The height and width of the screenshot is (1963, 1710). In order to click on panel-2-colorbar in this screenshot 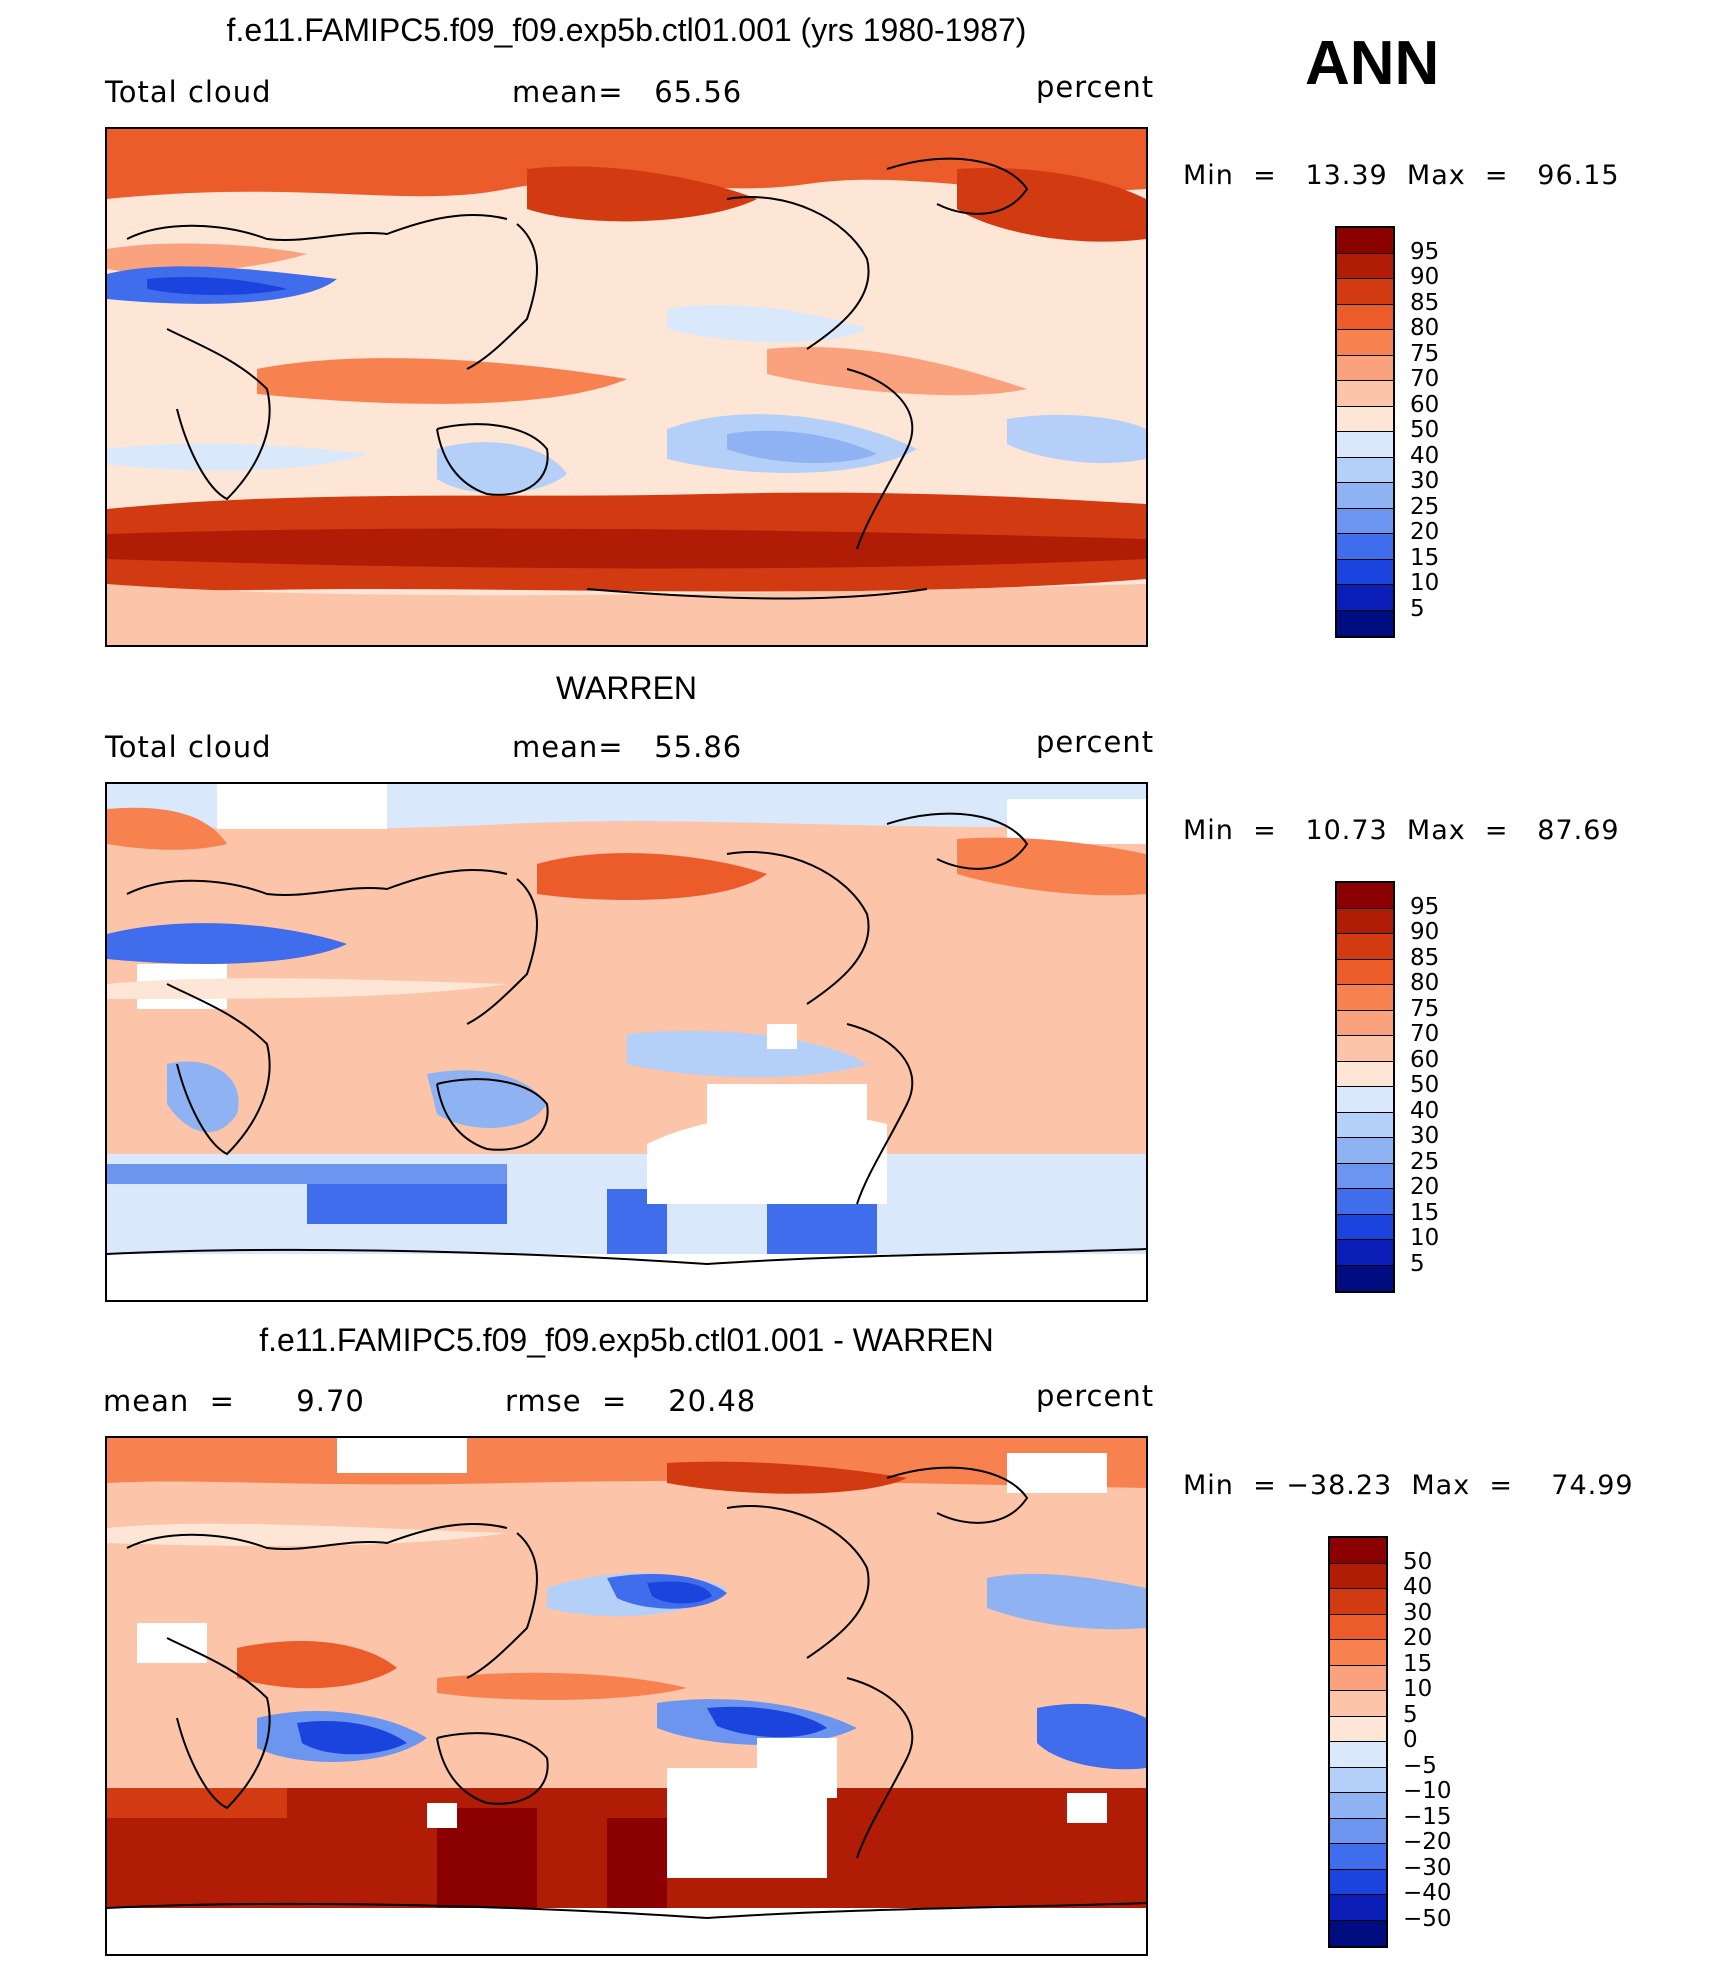, I will do `click(1365, 1087)`.